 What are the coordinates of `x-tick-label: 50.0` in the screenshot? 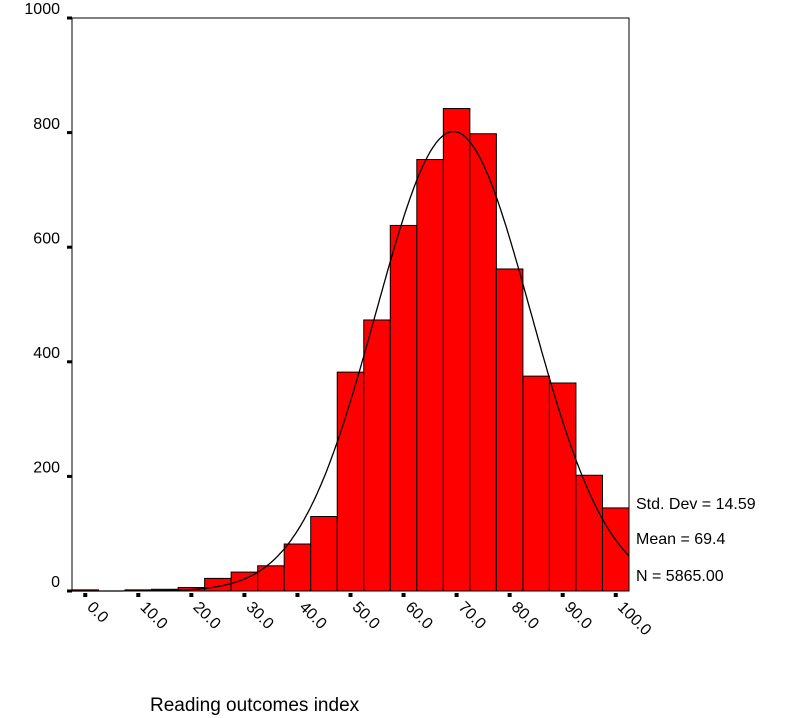 It's located at (366, 616).